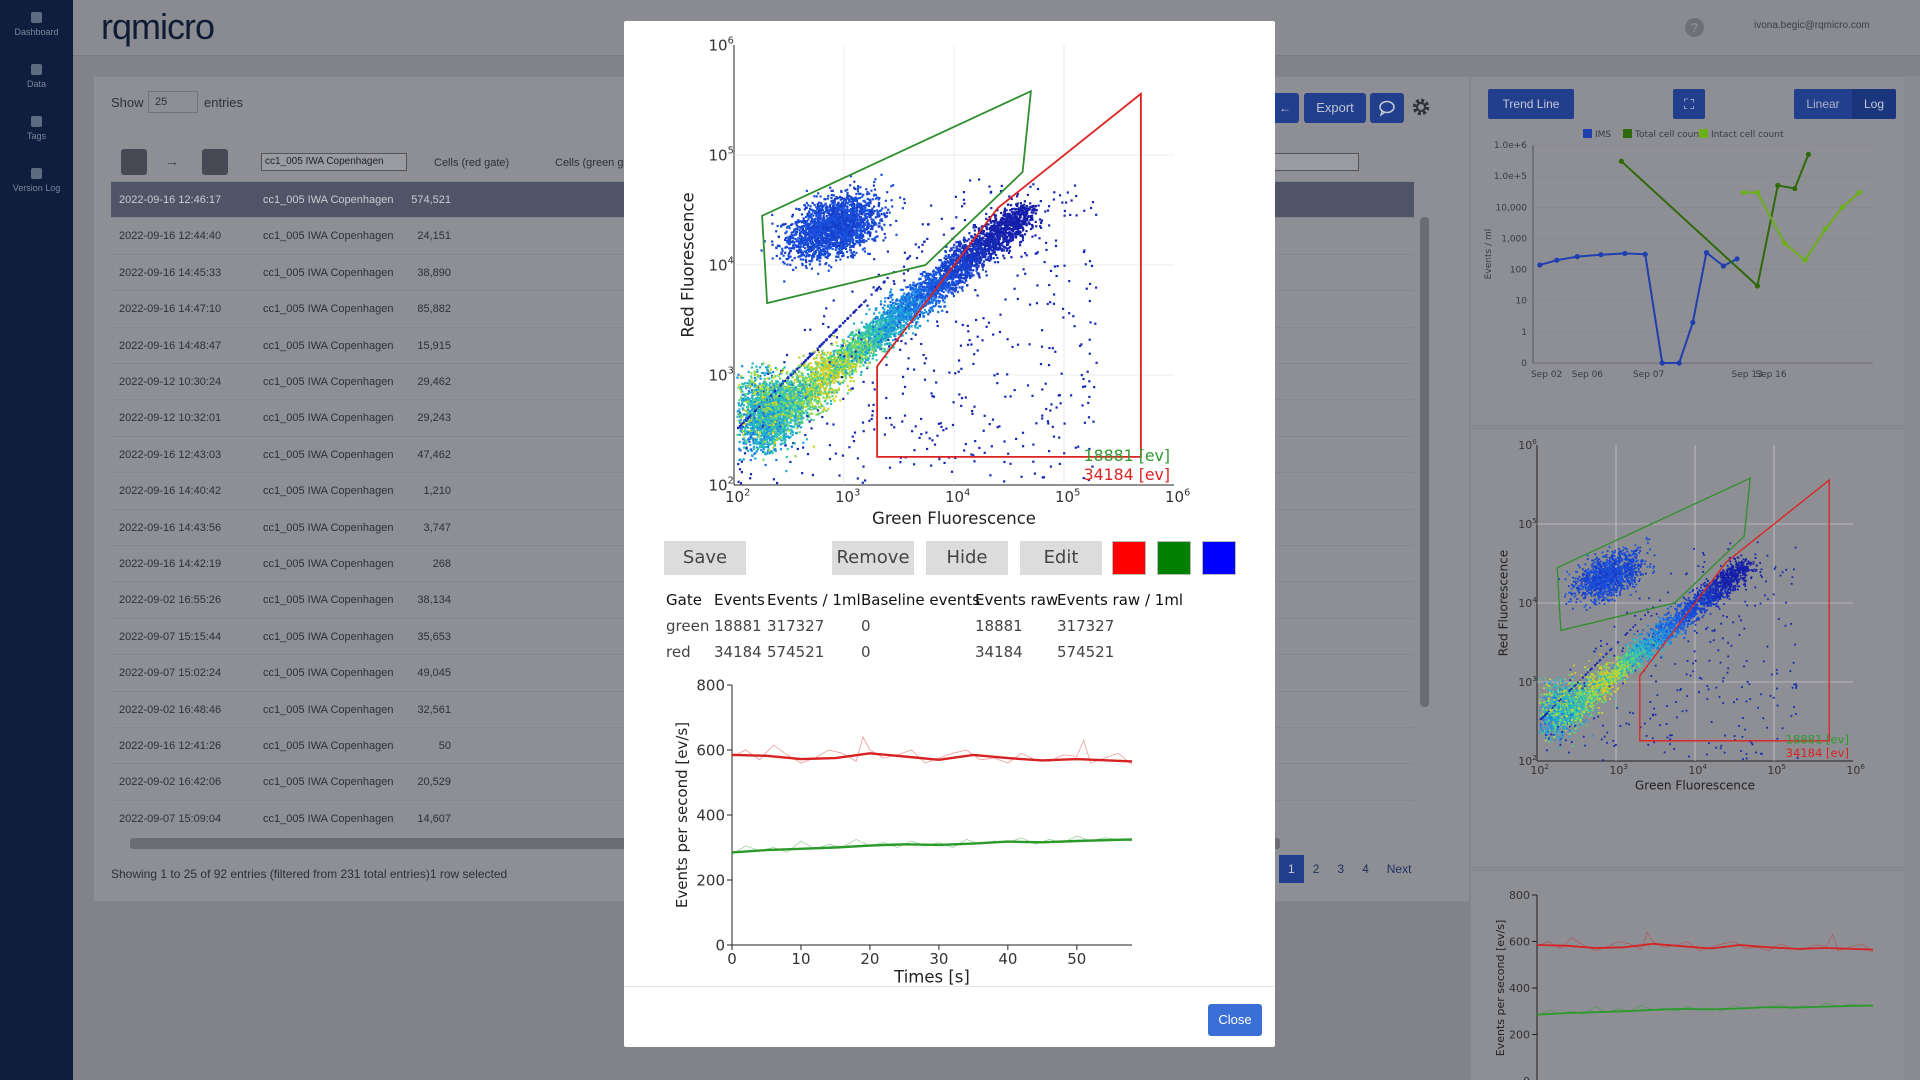 This screenshot has height=1080, width=1920. What do you see at coordinates (36, 128) in the screenshot?
I see `sidebar-item-tags: Tags` at bounding box center [36, 128].